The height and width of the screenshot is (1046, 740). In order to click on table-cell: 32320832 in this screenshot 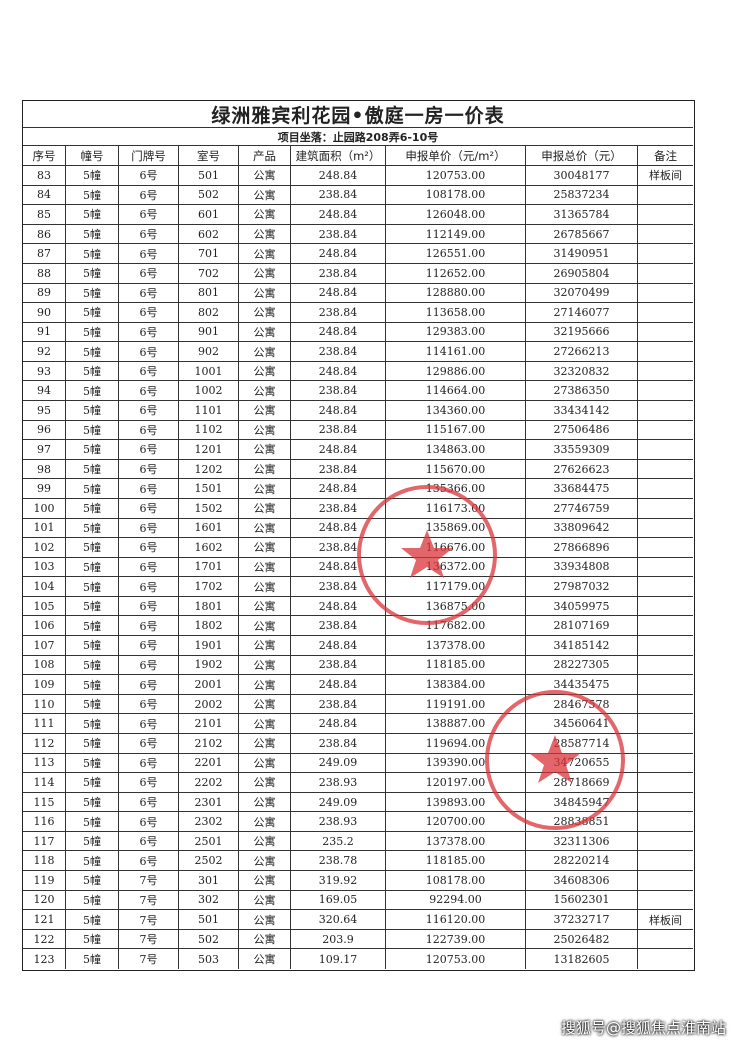, I will do `click(582, 371)`.